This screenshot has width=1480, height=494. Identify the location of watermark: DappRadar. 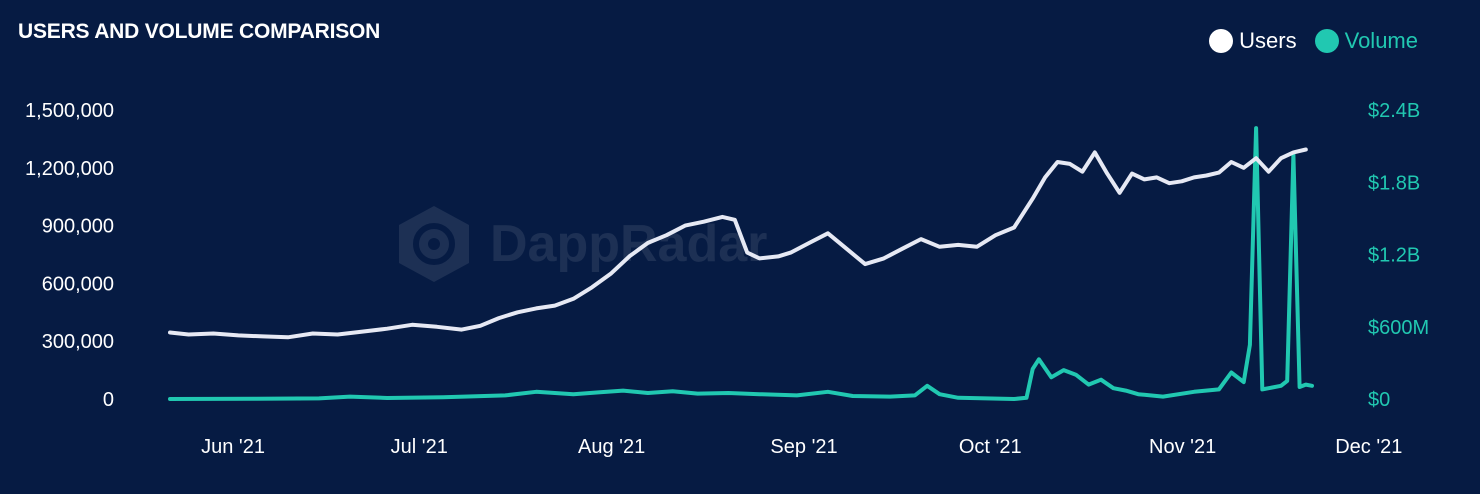
(579, 244).